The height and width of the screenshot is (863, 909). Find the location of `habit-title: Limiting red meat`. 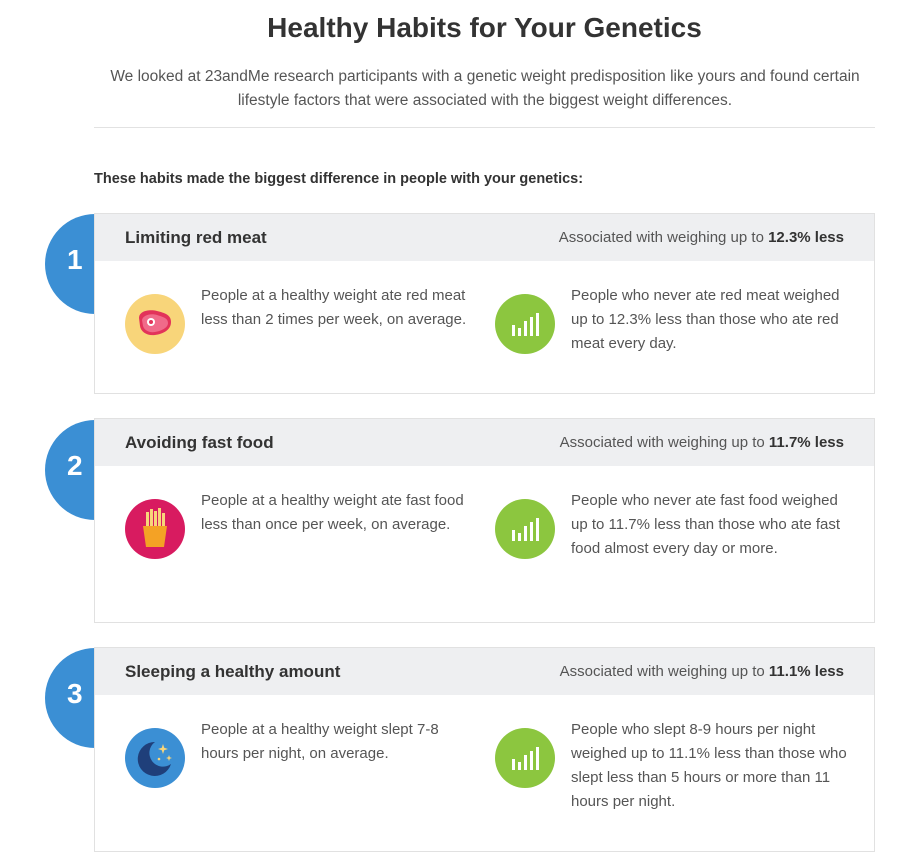

habit-title: Limiting red meat is located at coordinates (196, 237).